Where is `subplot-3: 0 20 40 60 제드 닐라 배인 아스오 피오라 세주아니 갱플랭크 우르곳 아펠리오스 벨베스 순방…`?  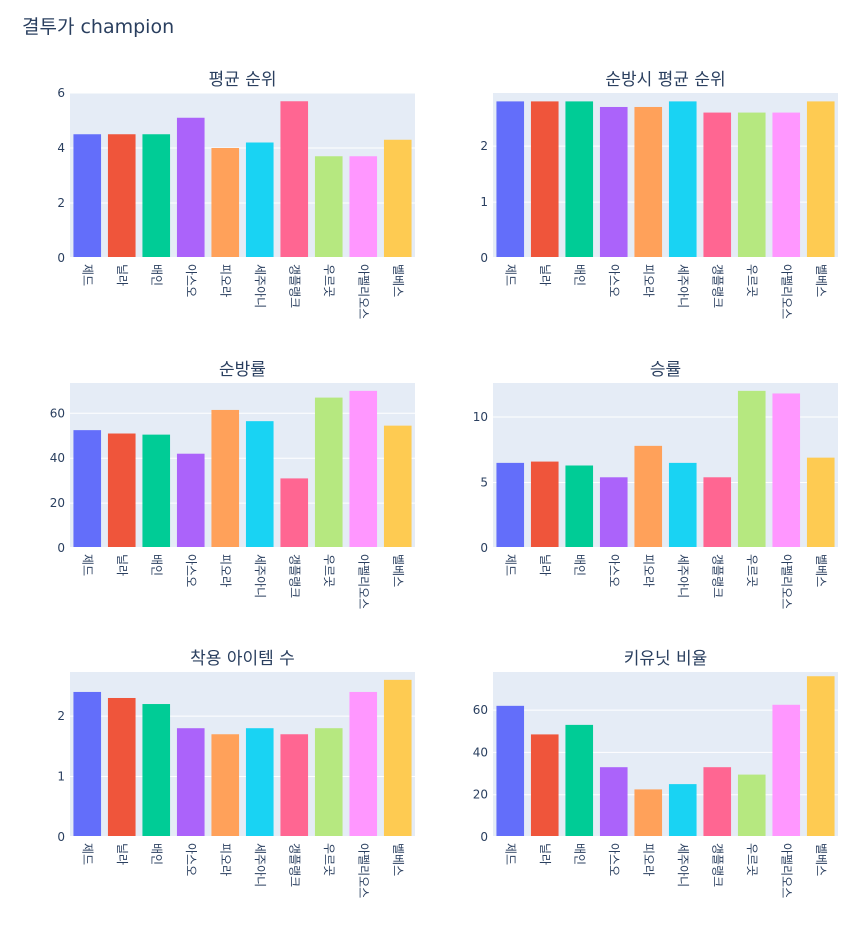
subplot-3: 0 20 40 60 제드 닐라 배인 아스오 피오라 세주아니 갱플랭크 우르곳 아펠리오스 벨베스 순방… is located at coordinates (232, 484).